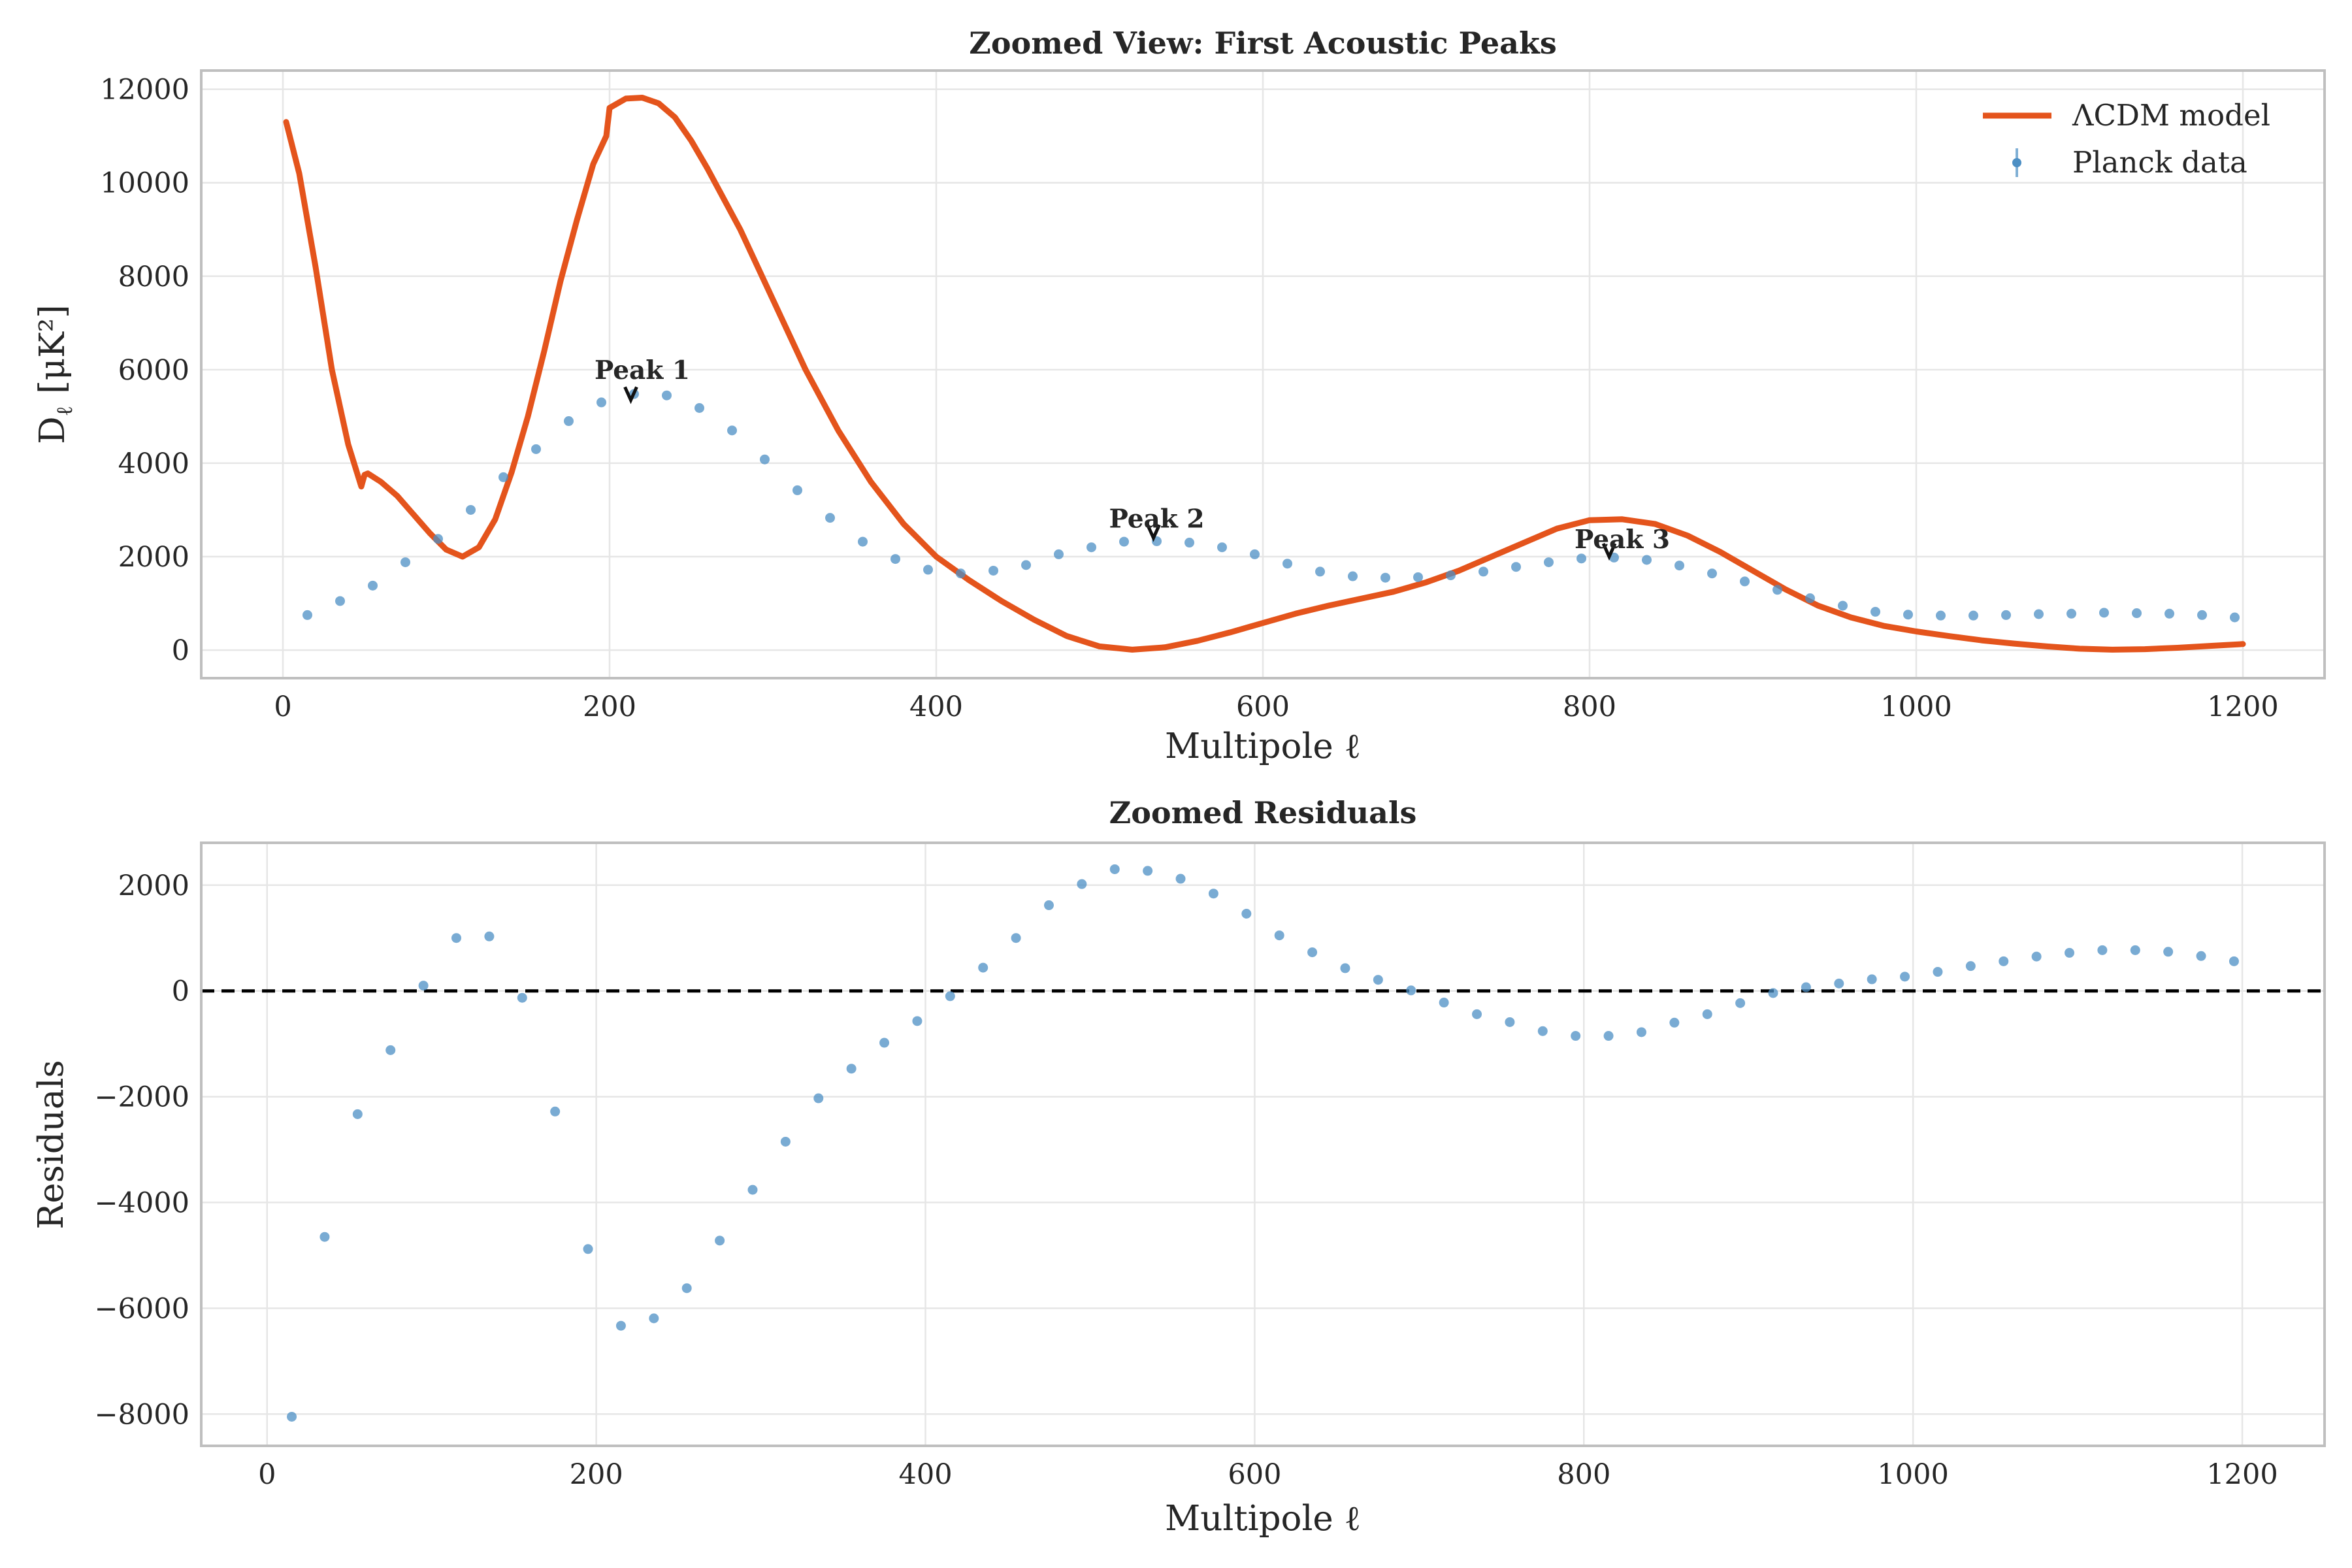  I want to click on peak-arrow, so click(630, 395).